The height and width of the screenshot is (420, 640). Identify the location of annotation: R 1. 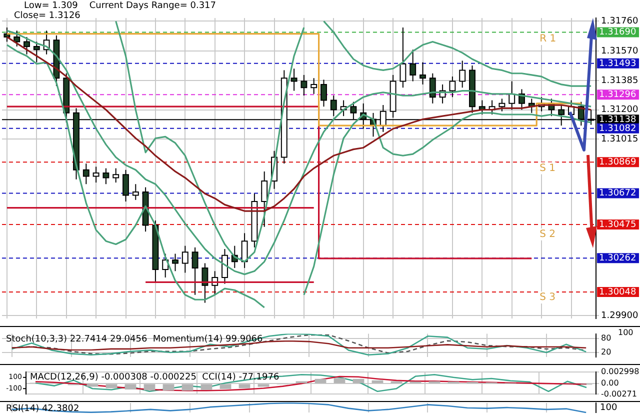
(548, 39).